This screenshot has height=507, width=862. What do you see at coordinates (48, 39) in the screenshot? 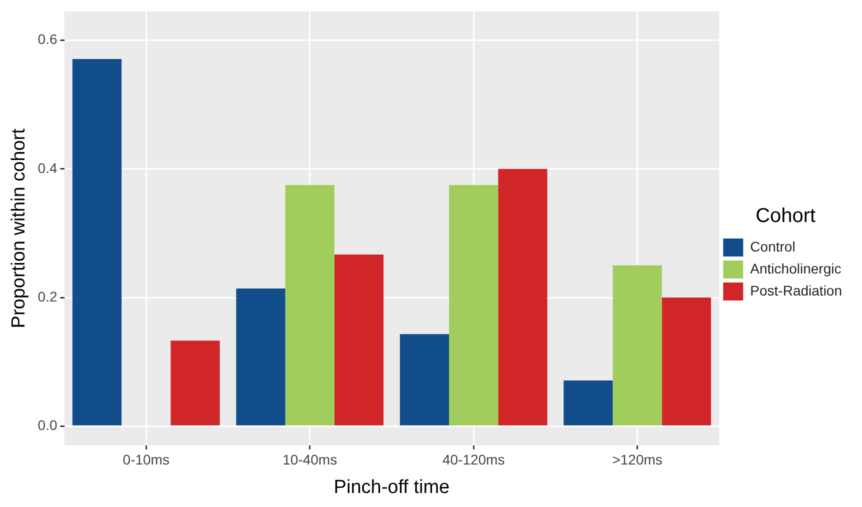
I see `y-tick-label: 0.6` at bounding box center [48, 39].